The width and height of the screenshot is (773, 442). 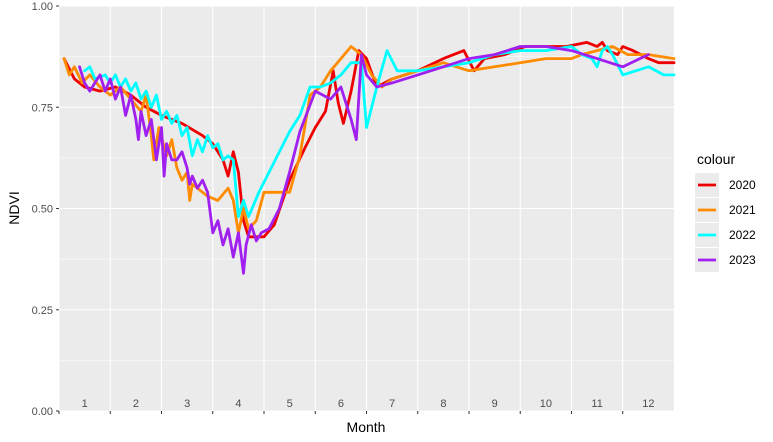 What do you see at coordinates (238, 404) in the screenshot?
I see `month-label: 4` at bounding box center [238, 404].